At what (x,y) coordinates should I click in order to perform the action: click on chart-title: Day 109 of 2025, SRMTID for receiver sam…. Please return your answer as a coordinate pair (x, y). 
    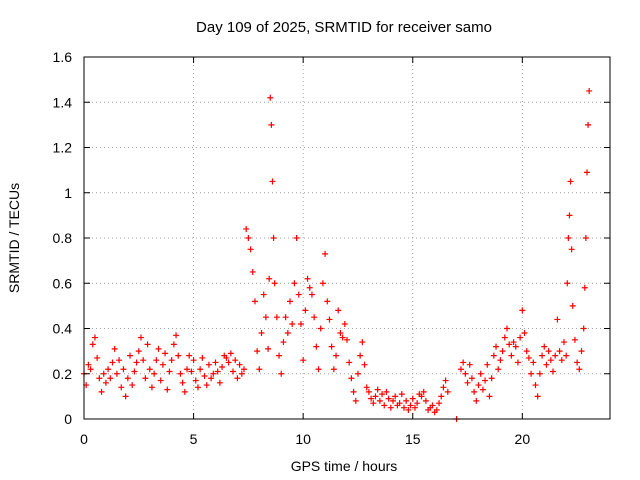
    Looking at the image, I should click on (344, 27).